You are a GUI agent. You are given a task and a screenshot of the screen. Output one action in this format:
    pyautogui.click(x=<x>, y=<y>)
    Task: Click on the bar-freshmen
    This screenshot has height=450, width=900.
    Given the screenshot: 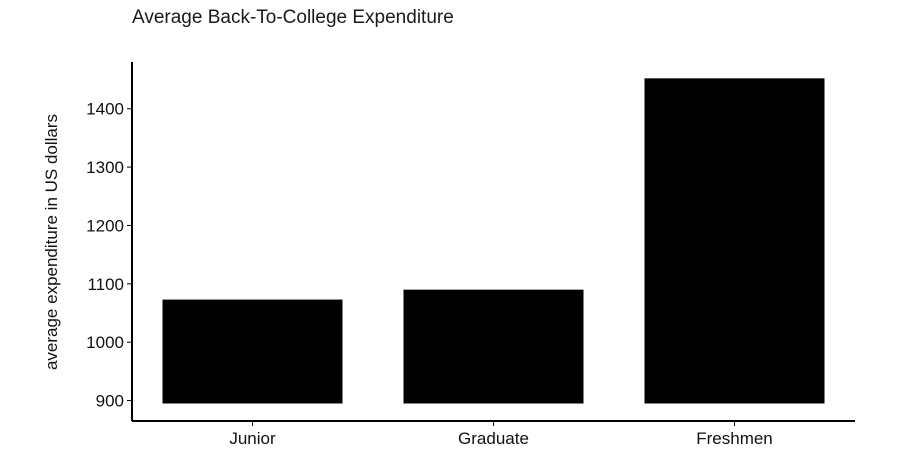 What is the action you would take?
    pyautogui.click(x=734, y=241)
    